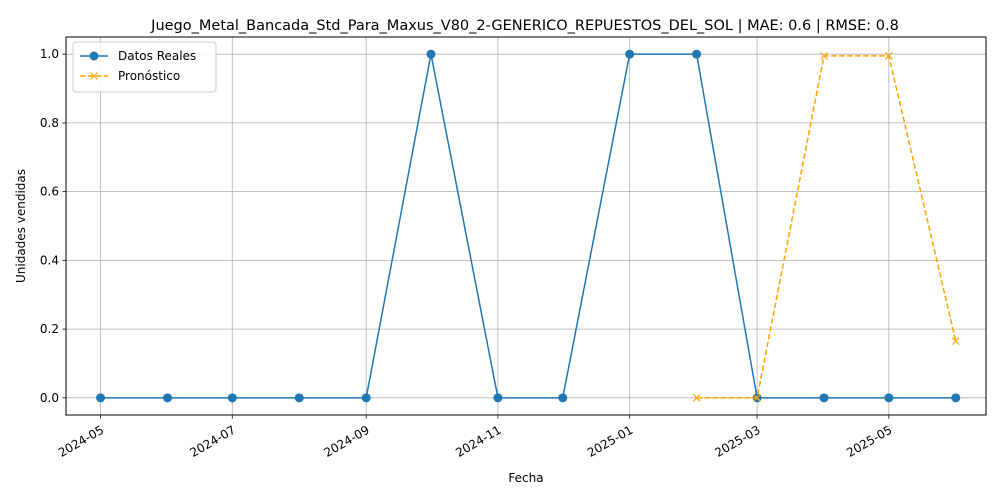 Image resolution: width=1000 pixels, height=500 pixels. What do you see at coordinates (94, 76) in the screenshot?
I see `legend-marker-pronostico` at bounding box center [94, 76].